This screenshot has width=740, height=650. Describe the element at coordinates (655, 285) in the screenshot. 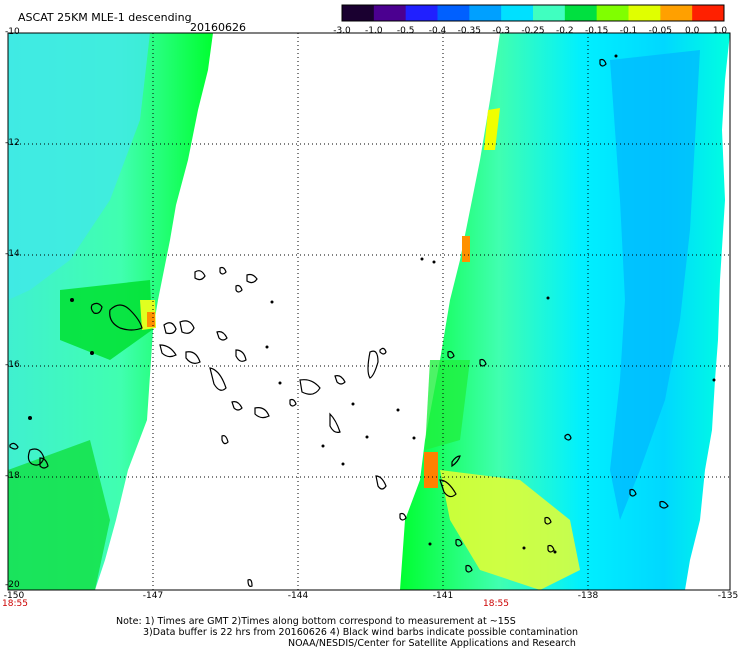

I see `right-swath-blue-band` at that location.